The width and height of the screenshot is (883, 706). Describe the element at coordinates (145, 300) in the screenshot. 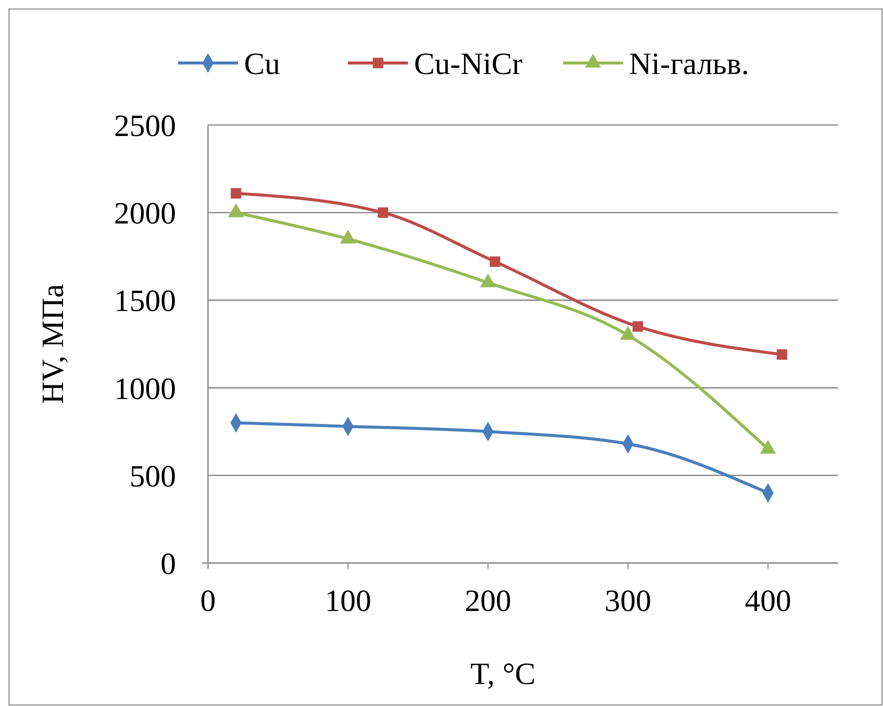

I see `y-tick-label: 1500` at that location.